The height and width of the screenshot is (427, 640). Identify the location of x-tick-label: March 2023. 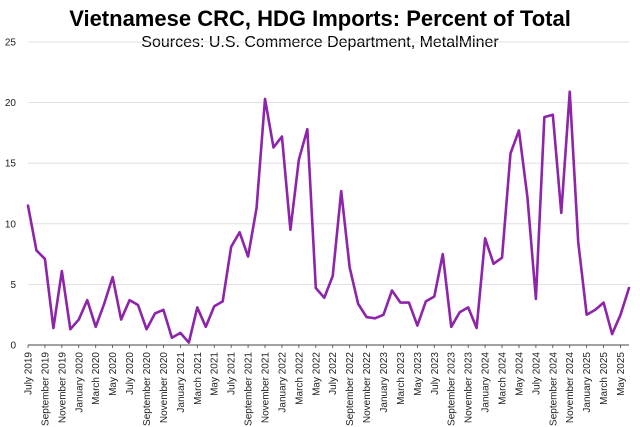
(401, 378).